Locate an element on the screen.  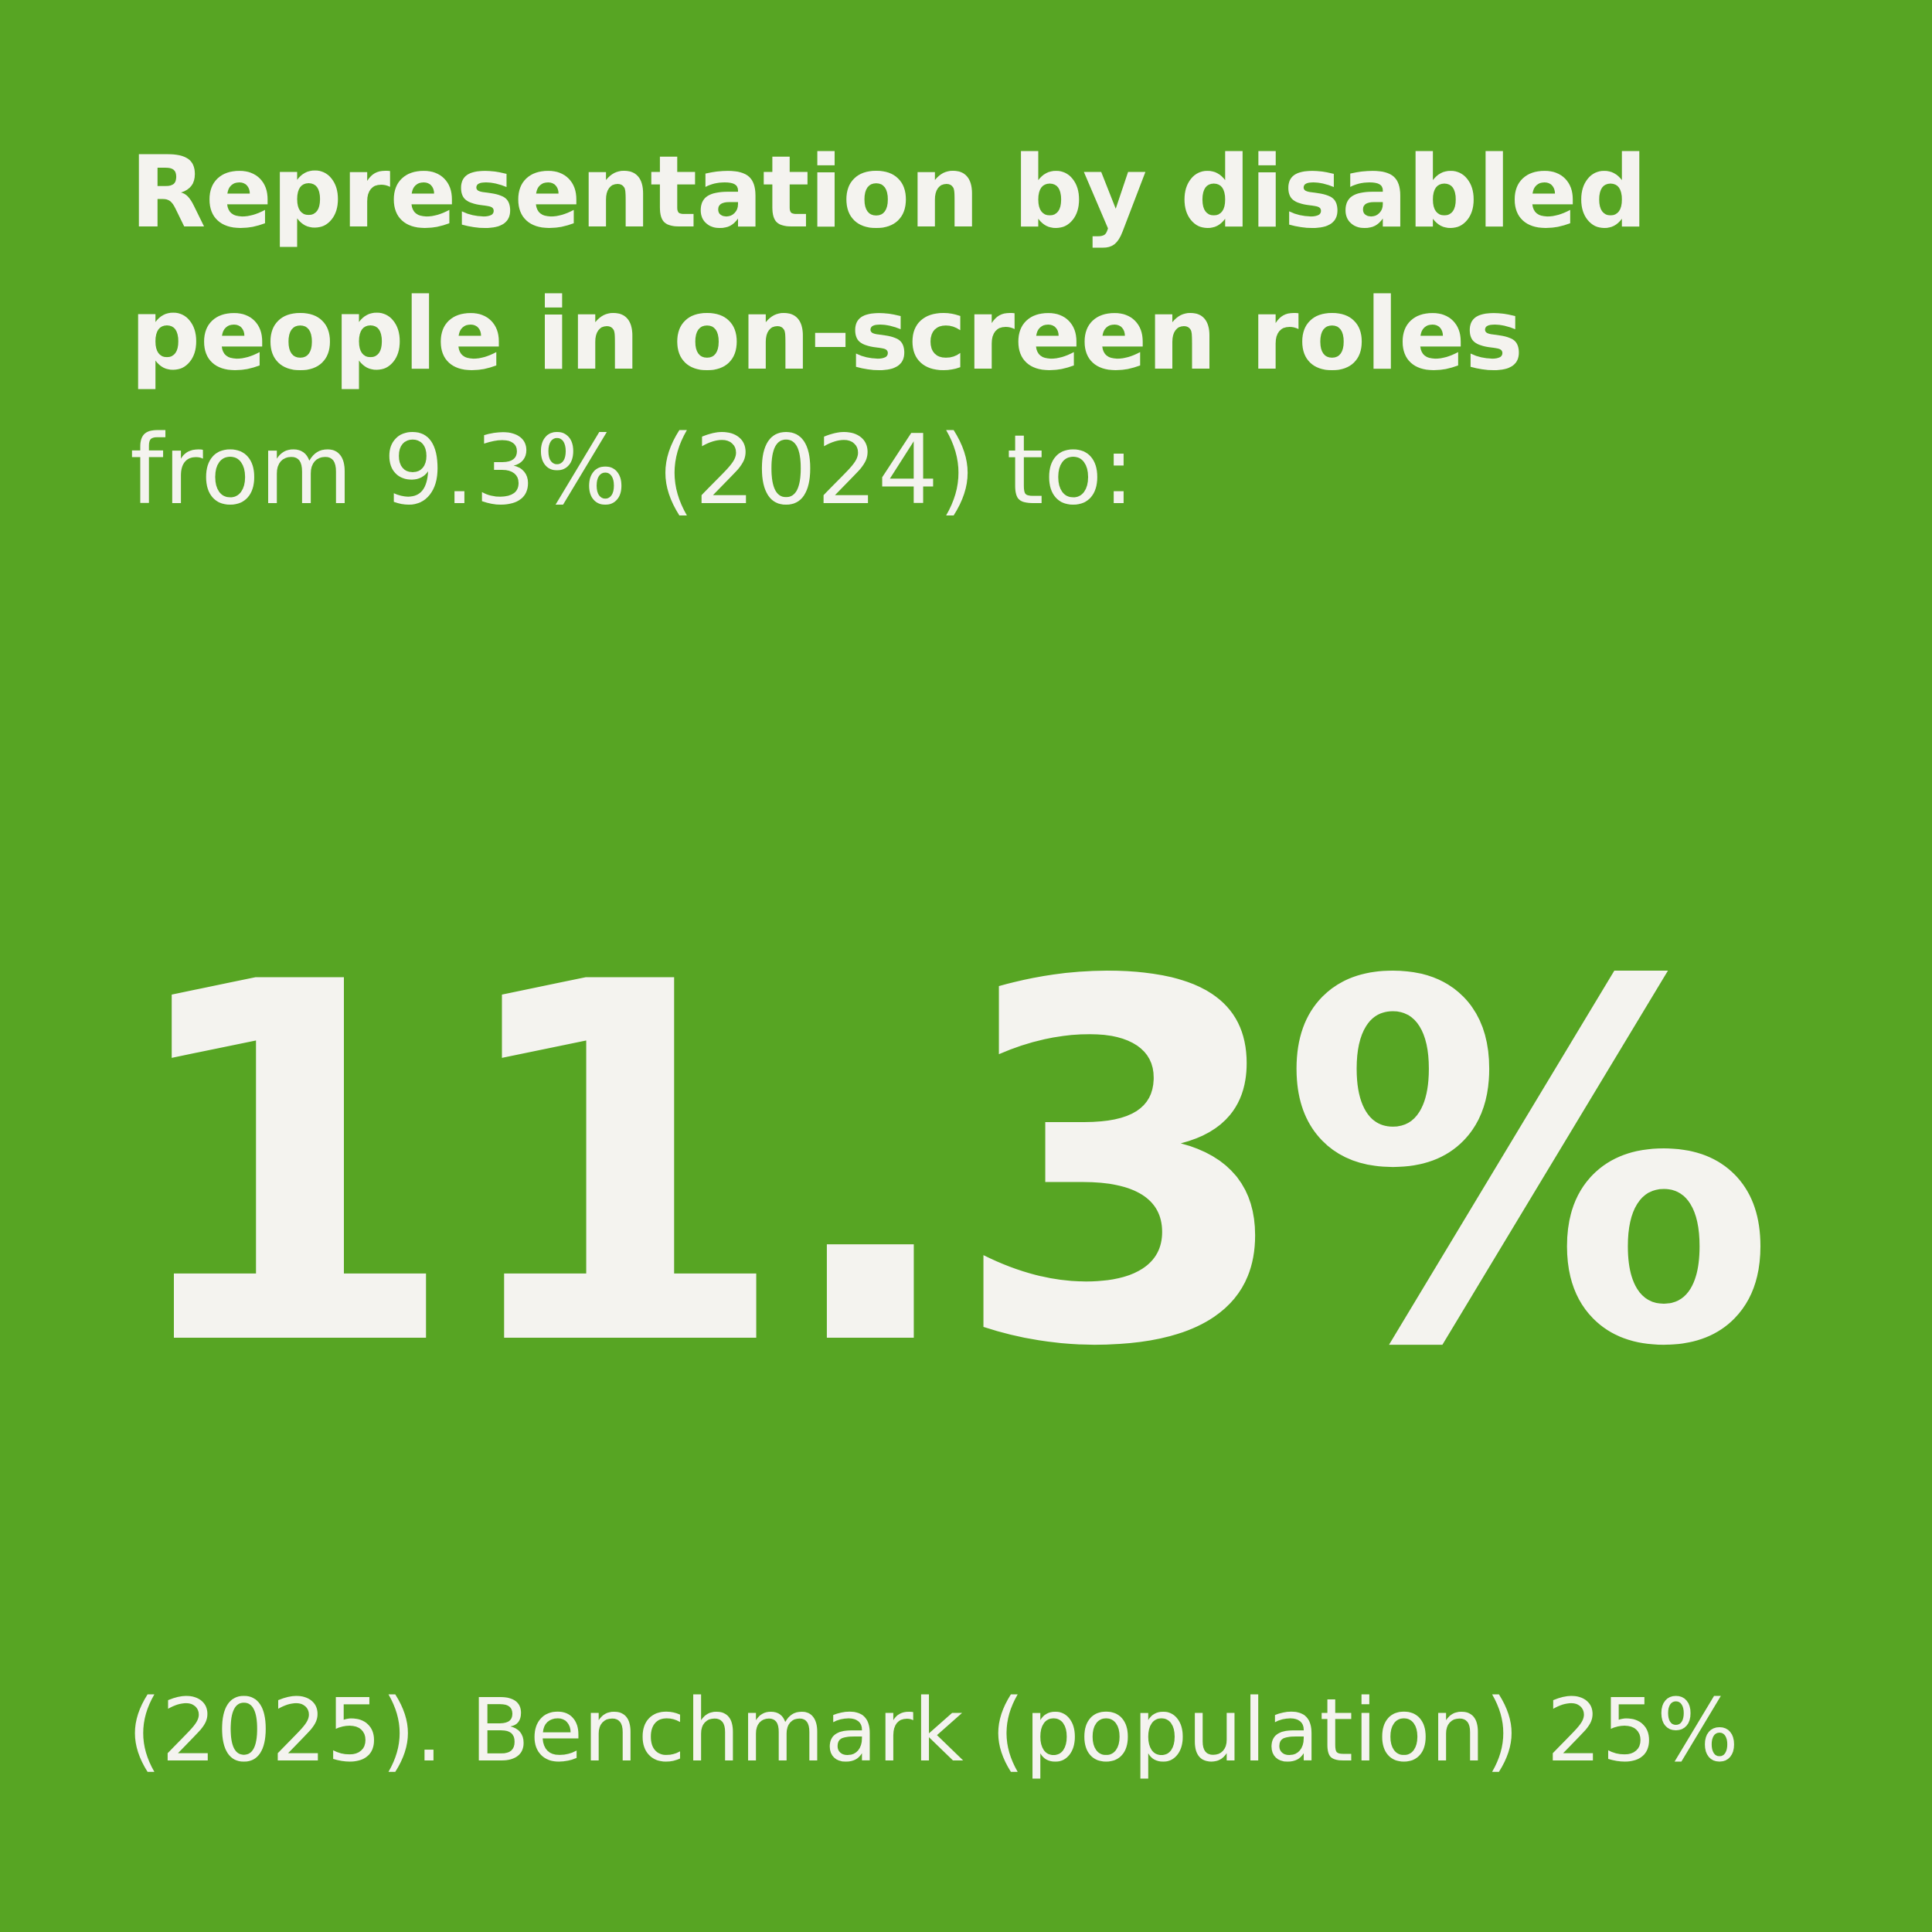
benchmark-text: (2025). Benchmark (population) 25% is located at coordinates (934, 1731).